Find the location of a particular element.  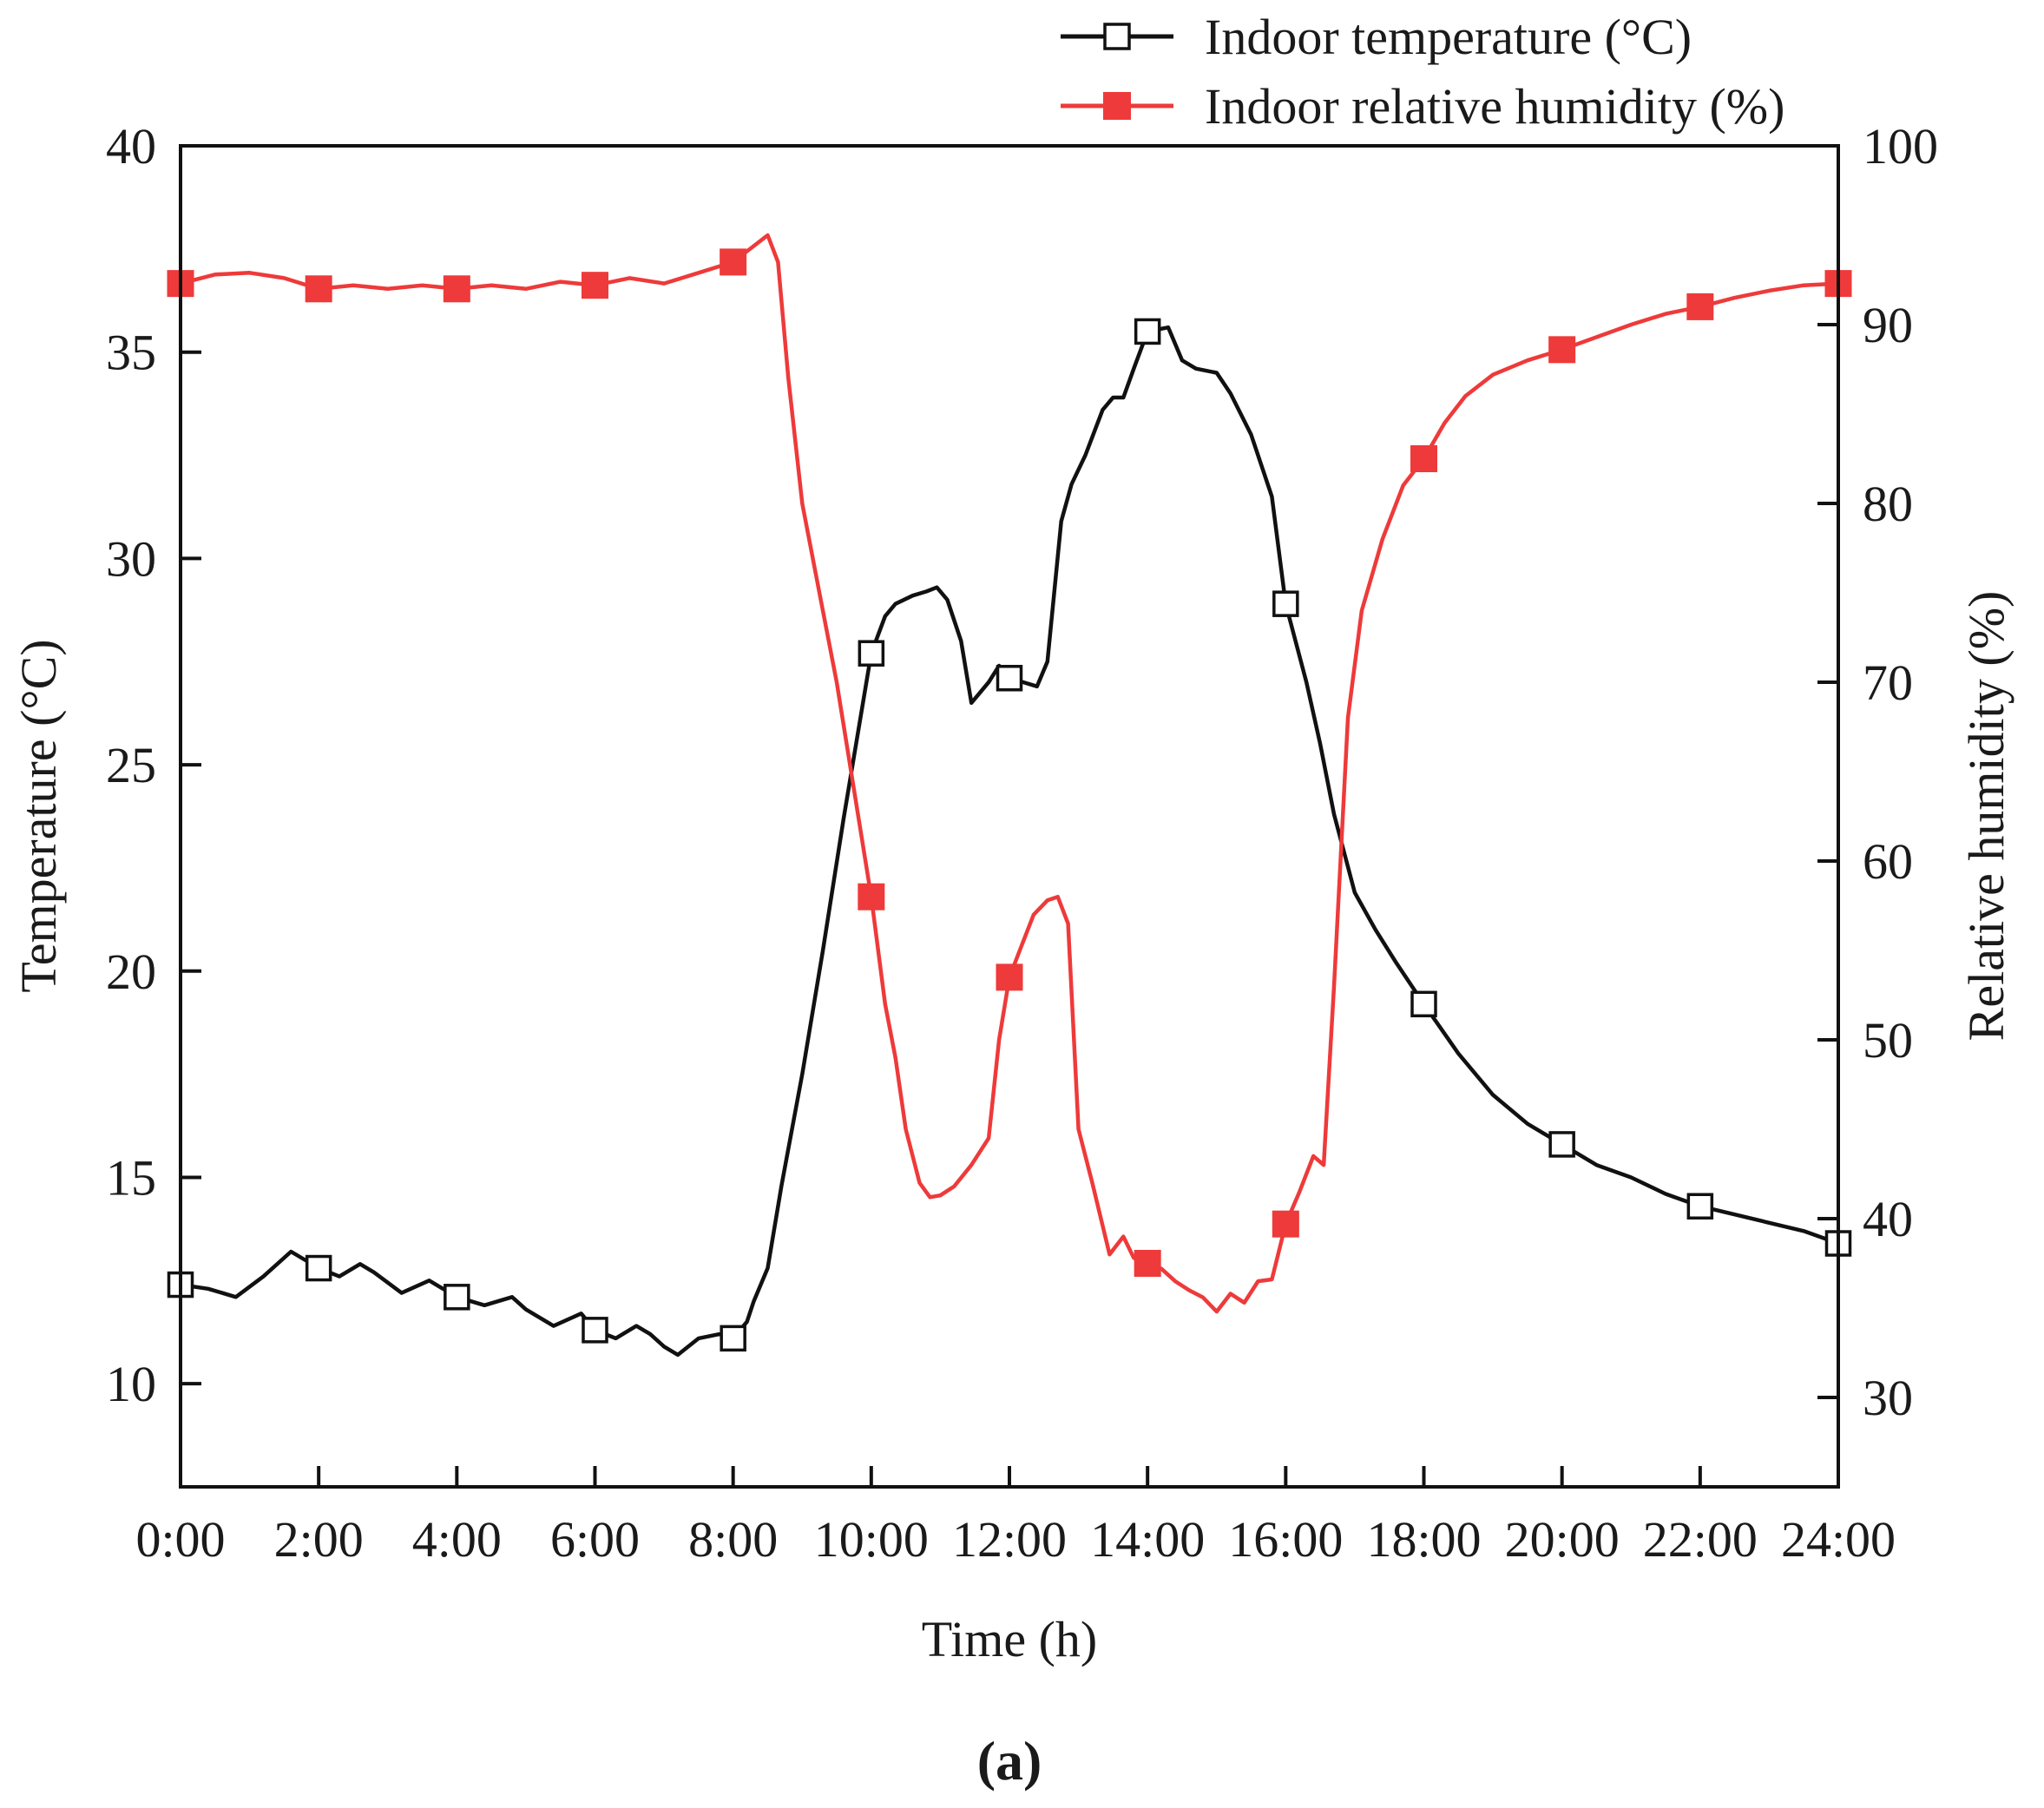

x-tick-label: 10:00 is located at coordinates (871, 1539).